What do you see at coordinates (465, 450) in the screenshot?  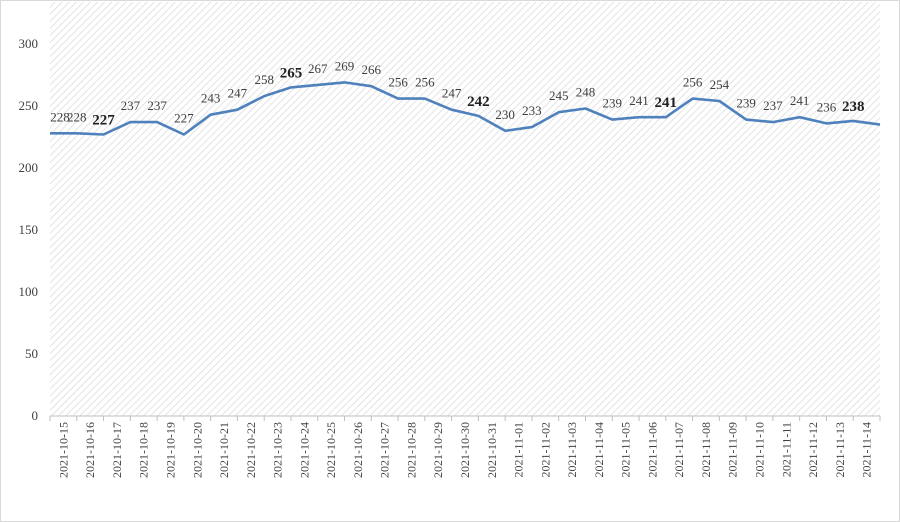 I see `x-tick-label: 2021-10-30` at bounding box center [465, 450].